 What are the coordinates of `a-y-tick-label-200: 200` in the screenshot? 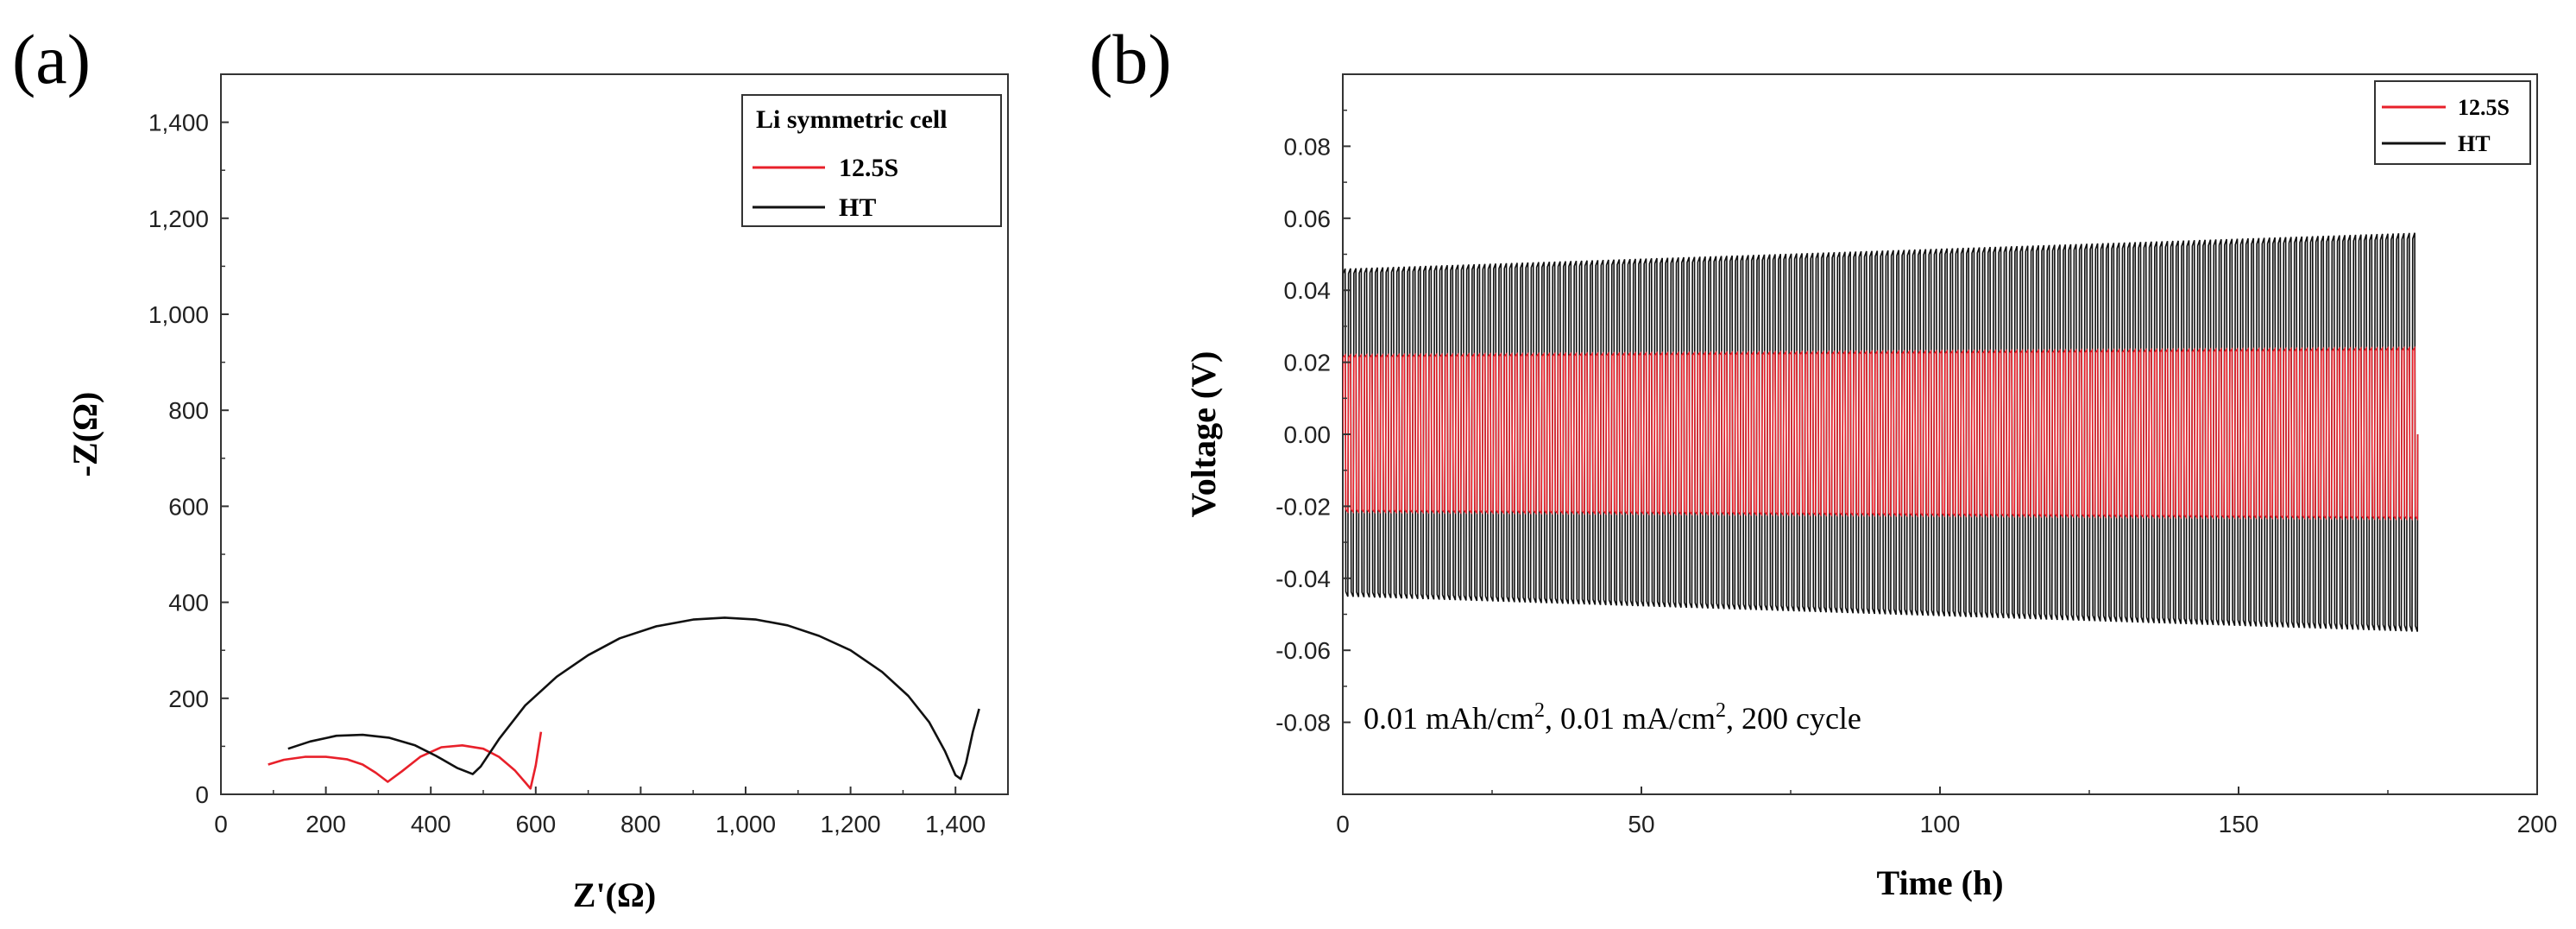 It's located at (188, 699).